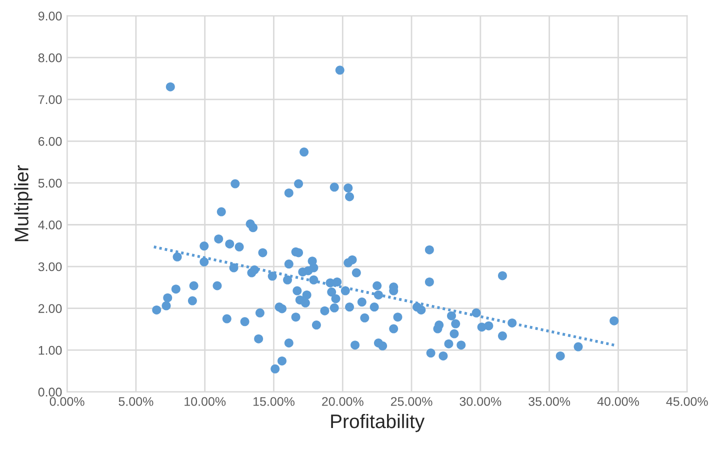 The image size is (721, 452). Describe the element at coordinates (481, 401) in the screenshot. I see `x-tick-label: 30.00%` at that location.